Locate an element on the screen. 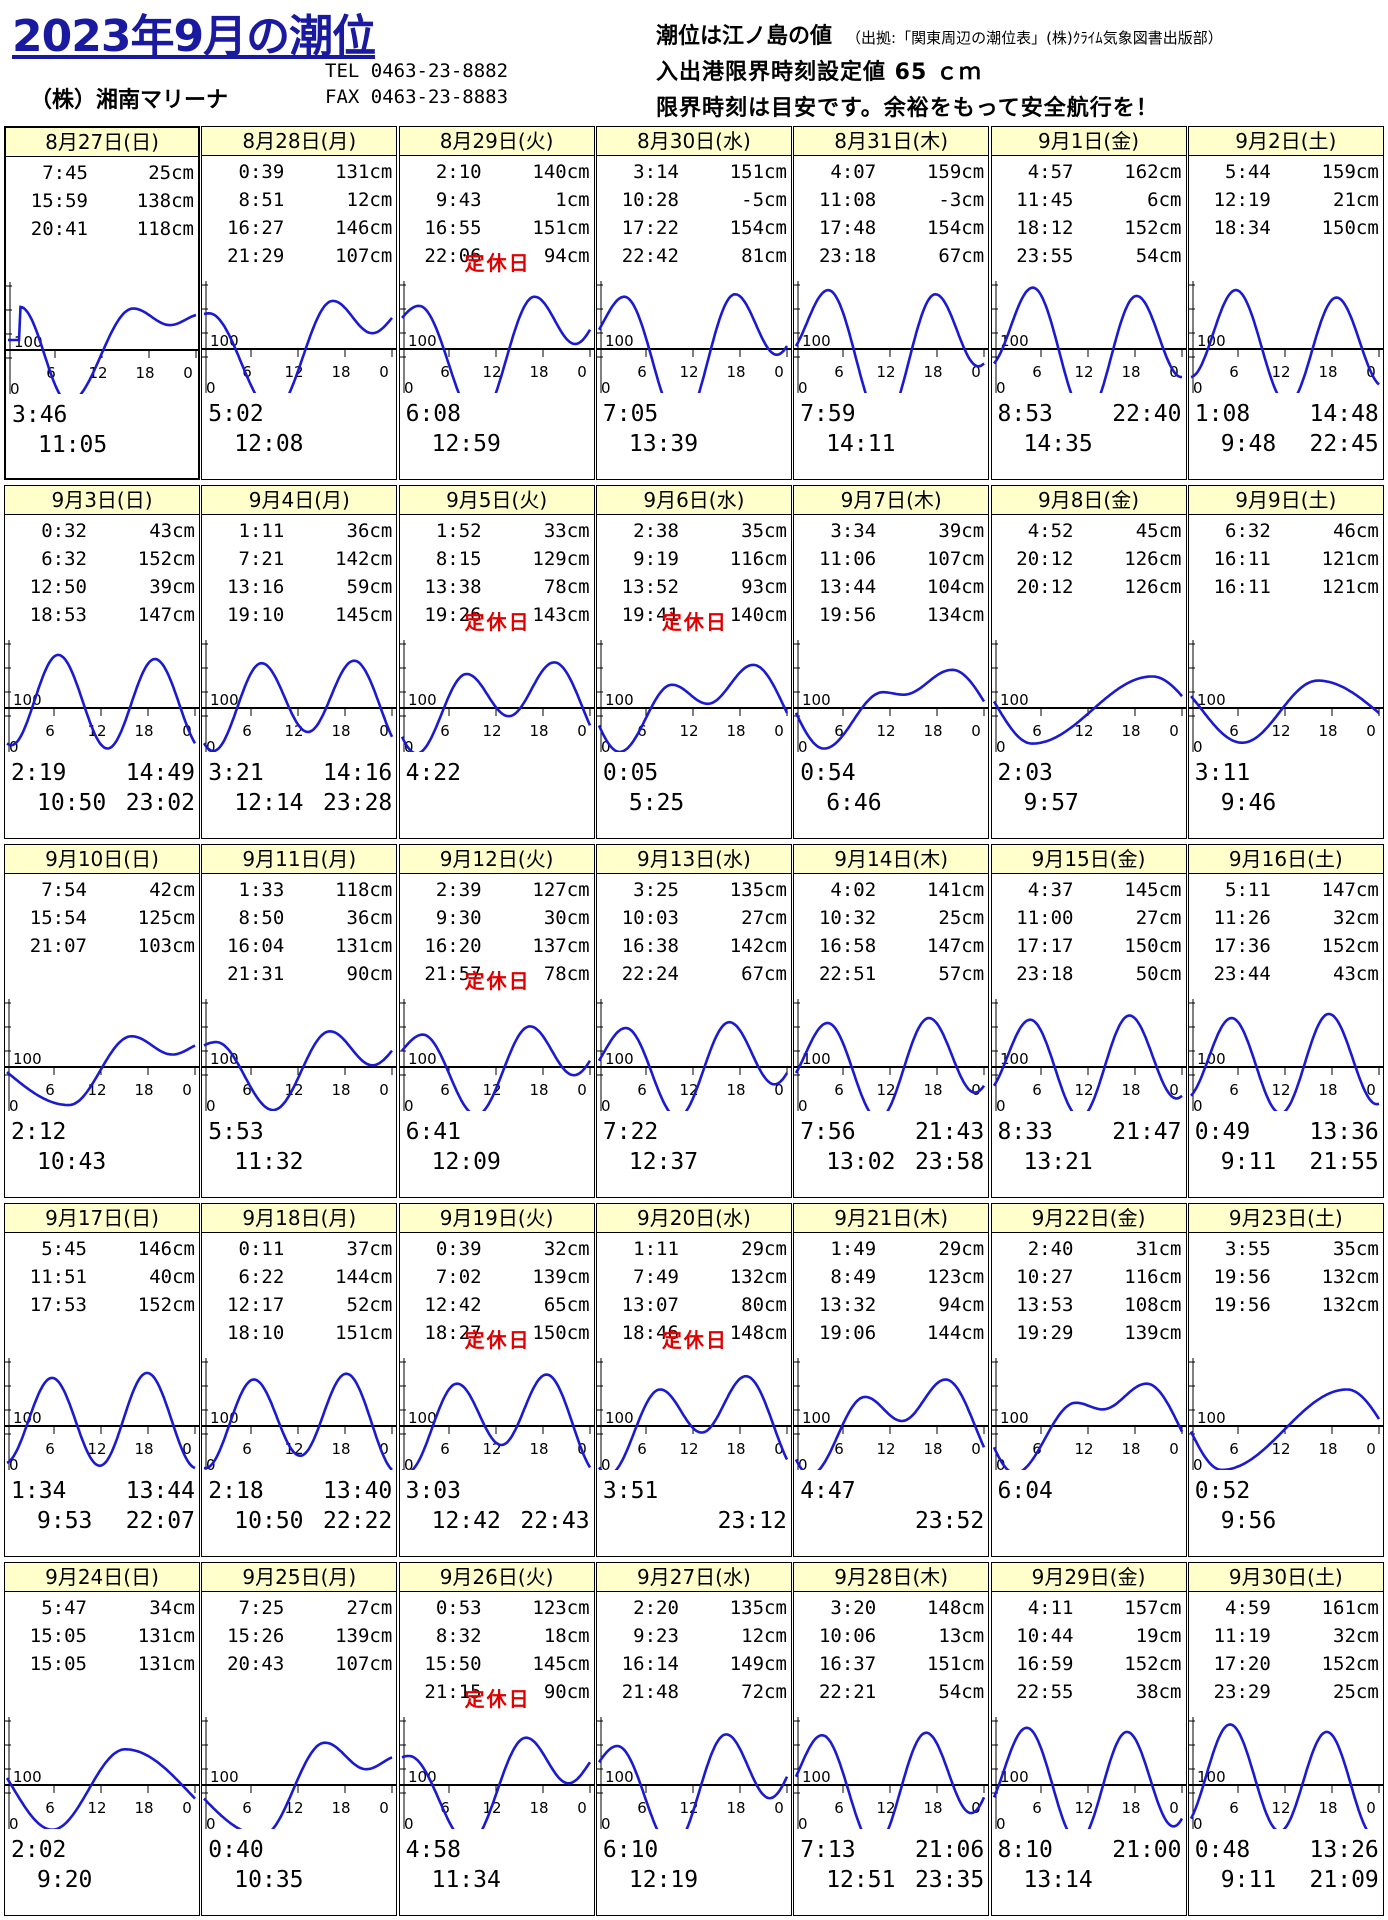 The image size is (1388, 1920). tide-row: 9:23 12cm is located at coordinates (694, 1636).